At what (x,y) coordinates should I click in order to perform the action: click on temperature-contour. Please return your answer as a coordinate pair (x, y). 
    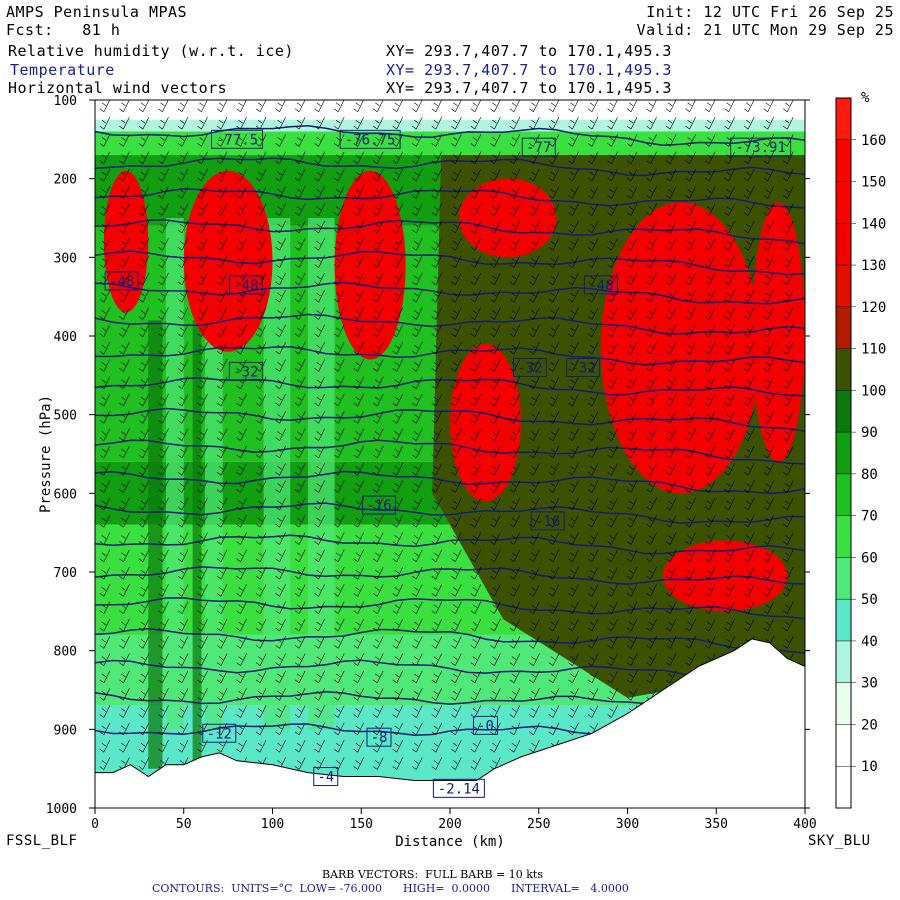
    Looking at the image, I should click on (450, 356).